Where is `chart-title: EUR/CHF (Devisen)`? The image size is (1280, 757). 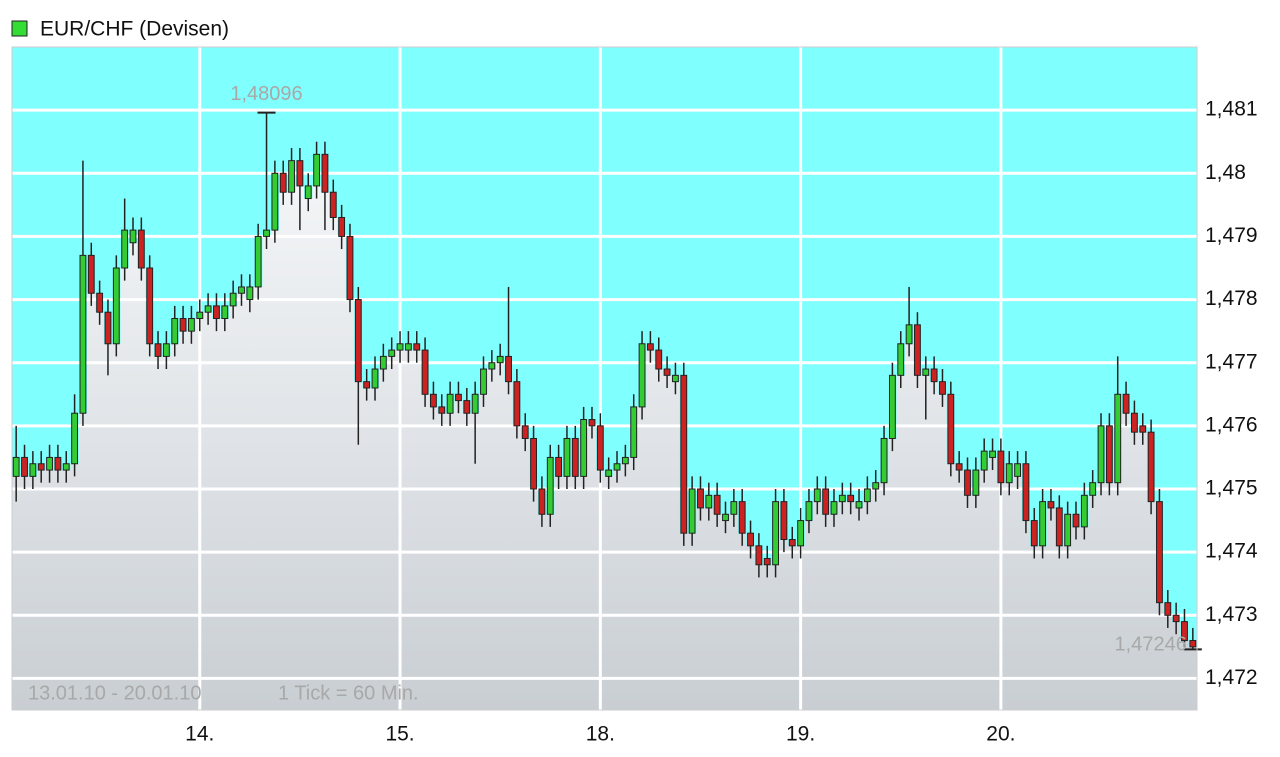
chart-title: EUR/CHF (Devisen) is located at coordinates (134, 29).